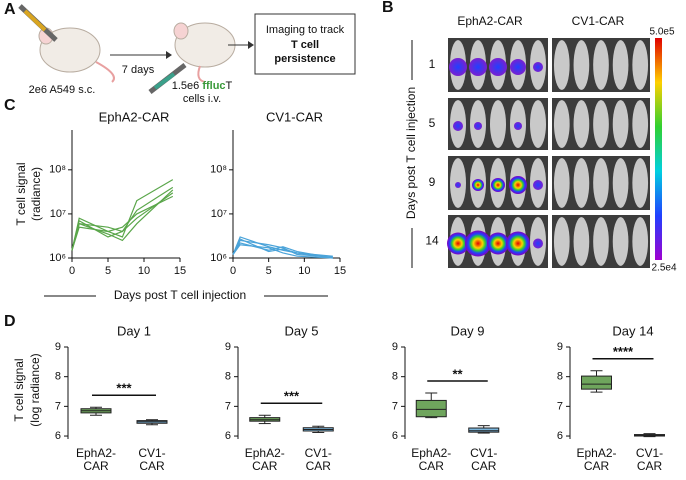 This screenshot has height=480, width=686. I want to click on panel-label: B, so click(388, 8).